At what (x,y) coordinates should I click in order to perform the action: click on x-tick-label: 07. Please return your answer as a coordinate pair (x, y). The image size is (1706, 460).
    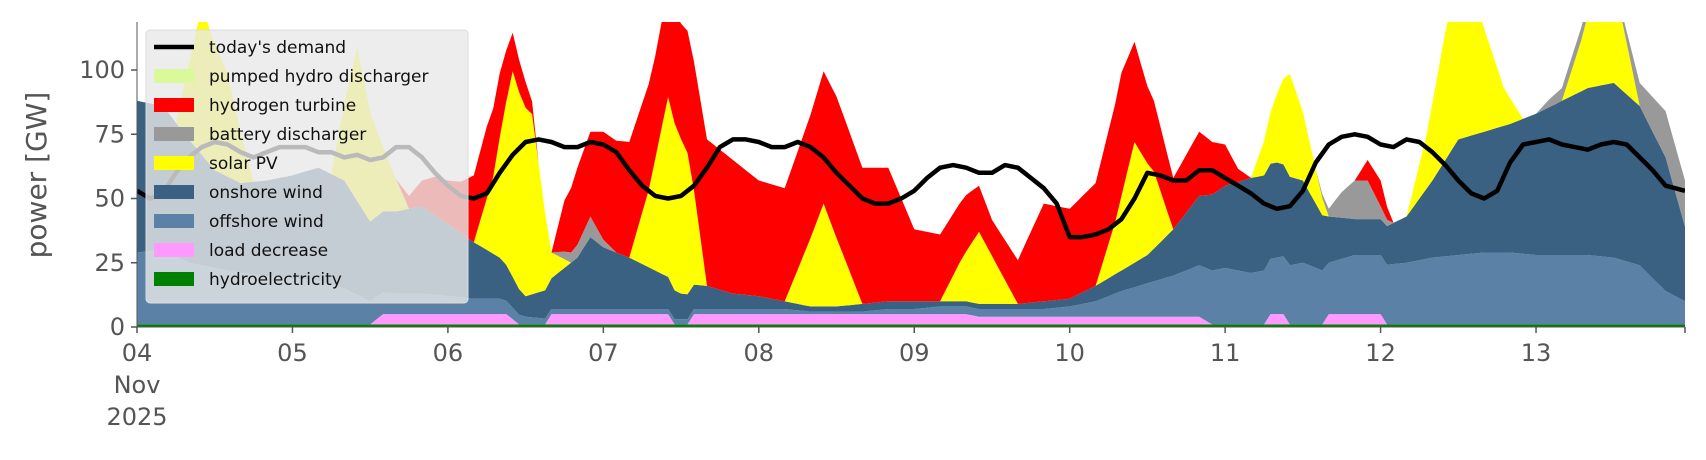
    Looking at the image, I should click on (603, 353).